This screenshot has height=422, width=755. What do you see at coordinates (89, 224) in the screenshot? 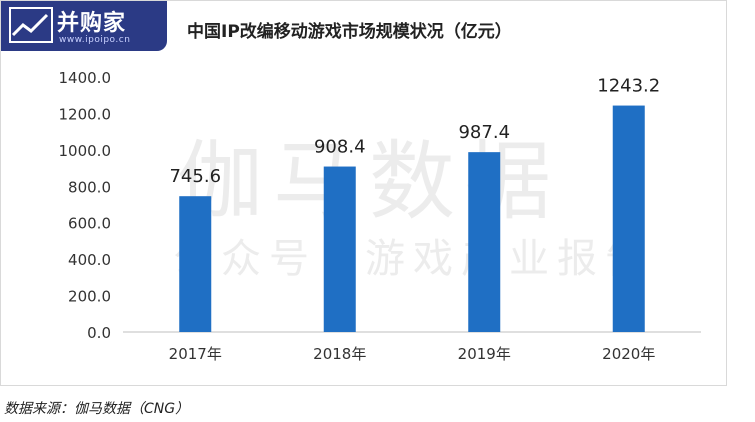
I see `y-tick-label: 600.0` at bounding box center [89, 224].